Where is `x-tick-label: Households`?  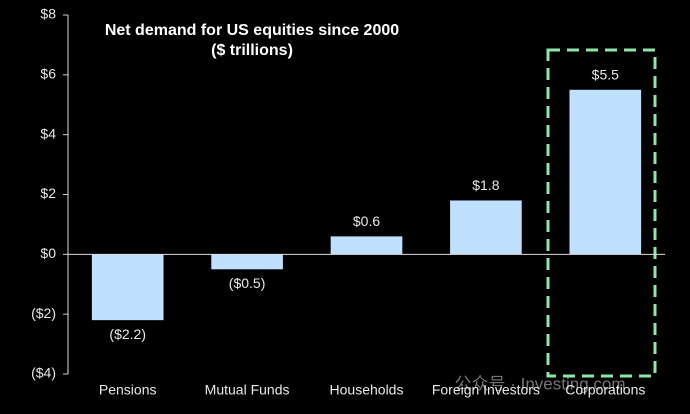
x-tick-label: Households is located at coordinates (367, 390).